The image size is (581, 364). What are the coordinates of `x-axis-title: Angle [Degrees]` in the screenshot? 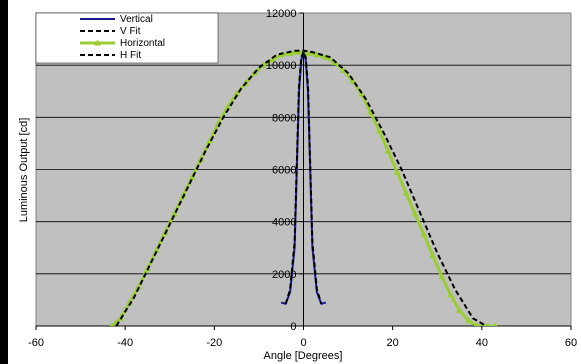 It's located at (303, 356).